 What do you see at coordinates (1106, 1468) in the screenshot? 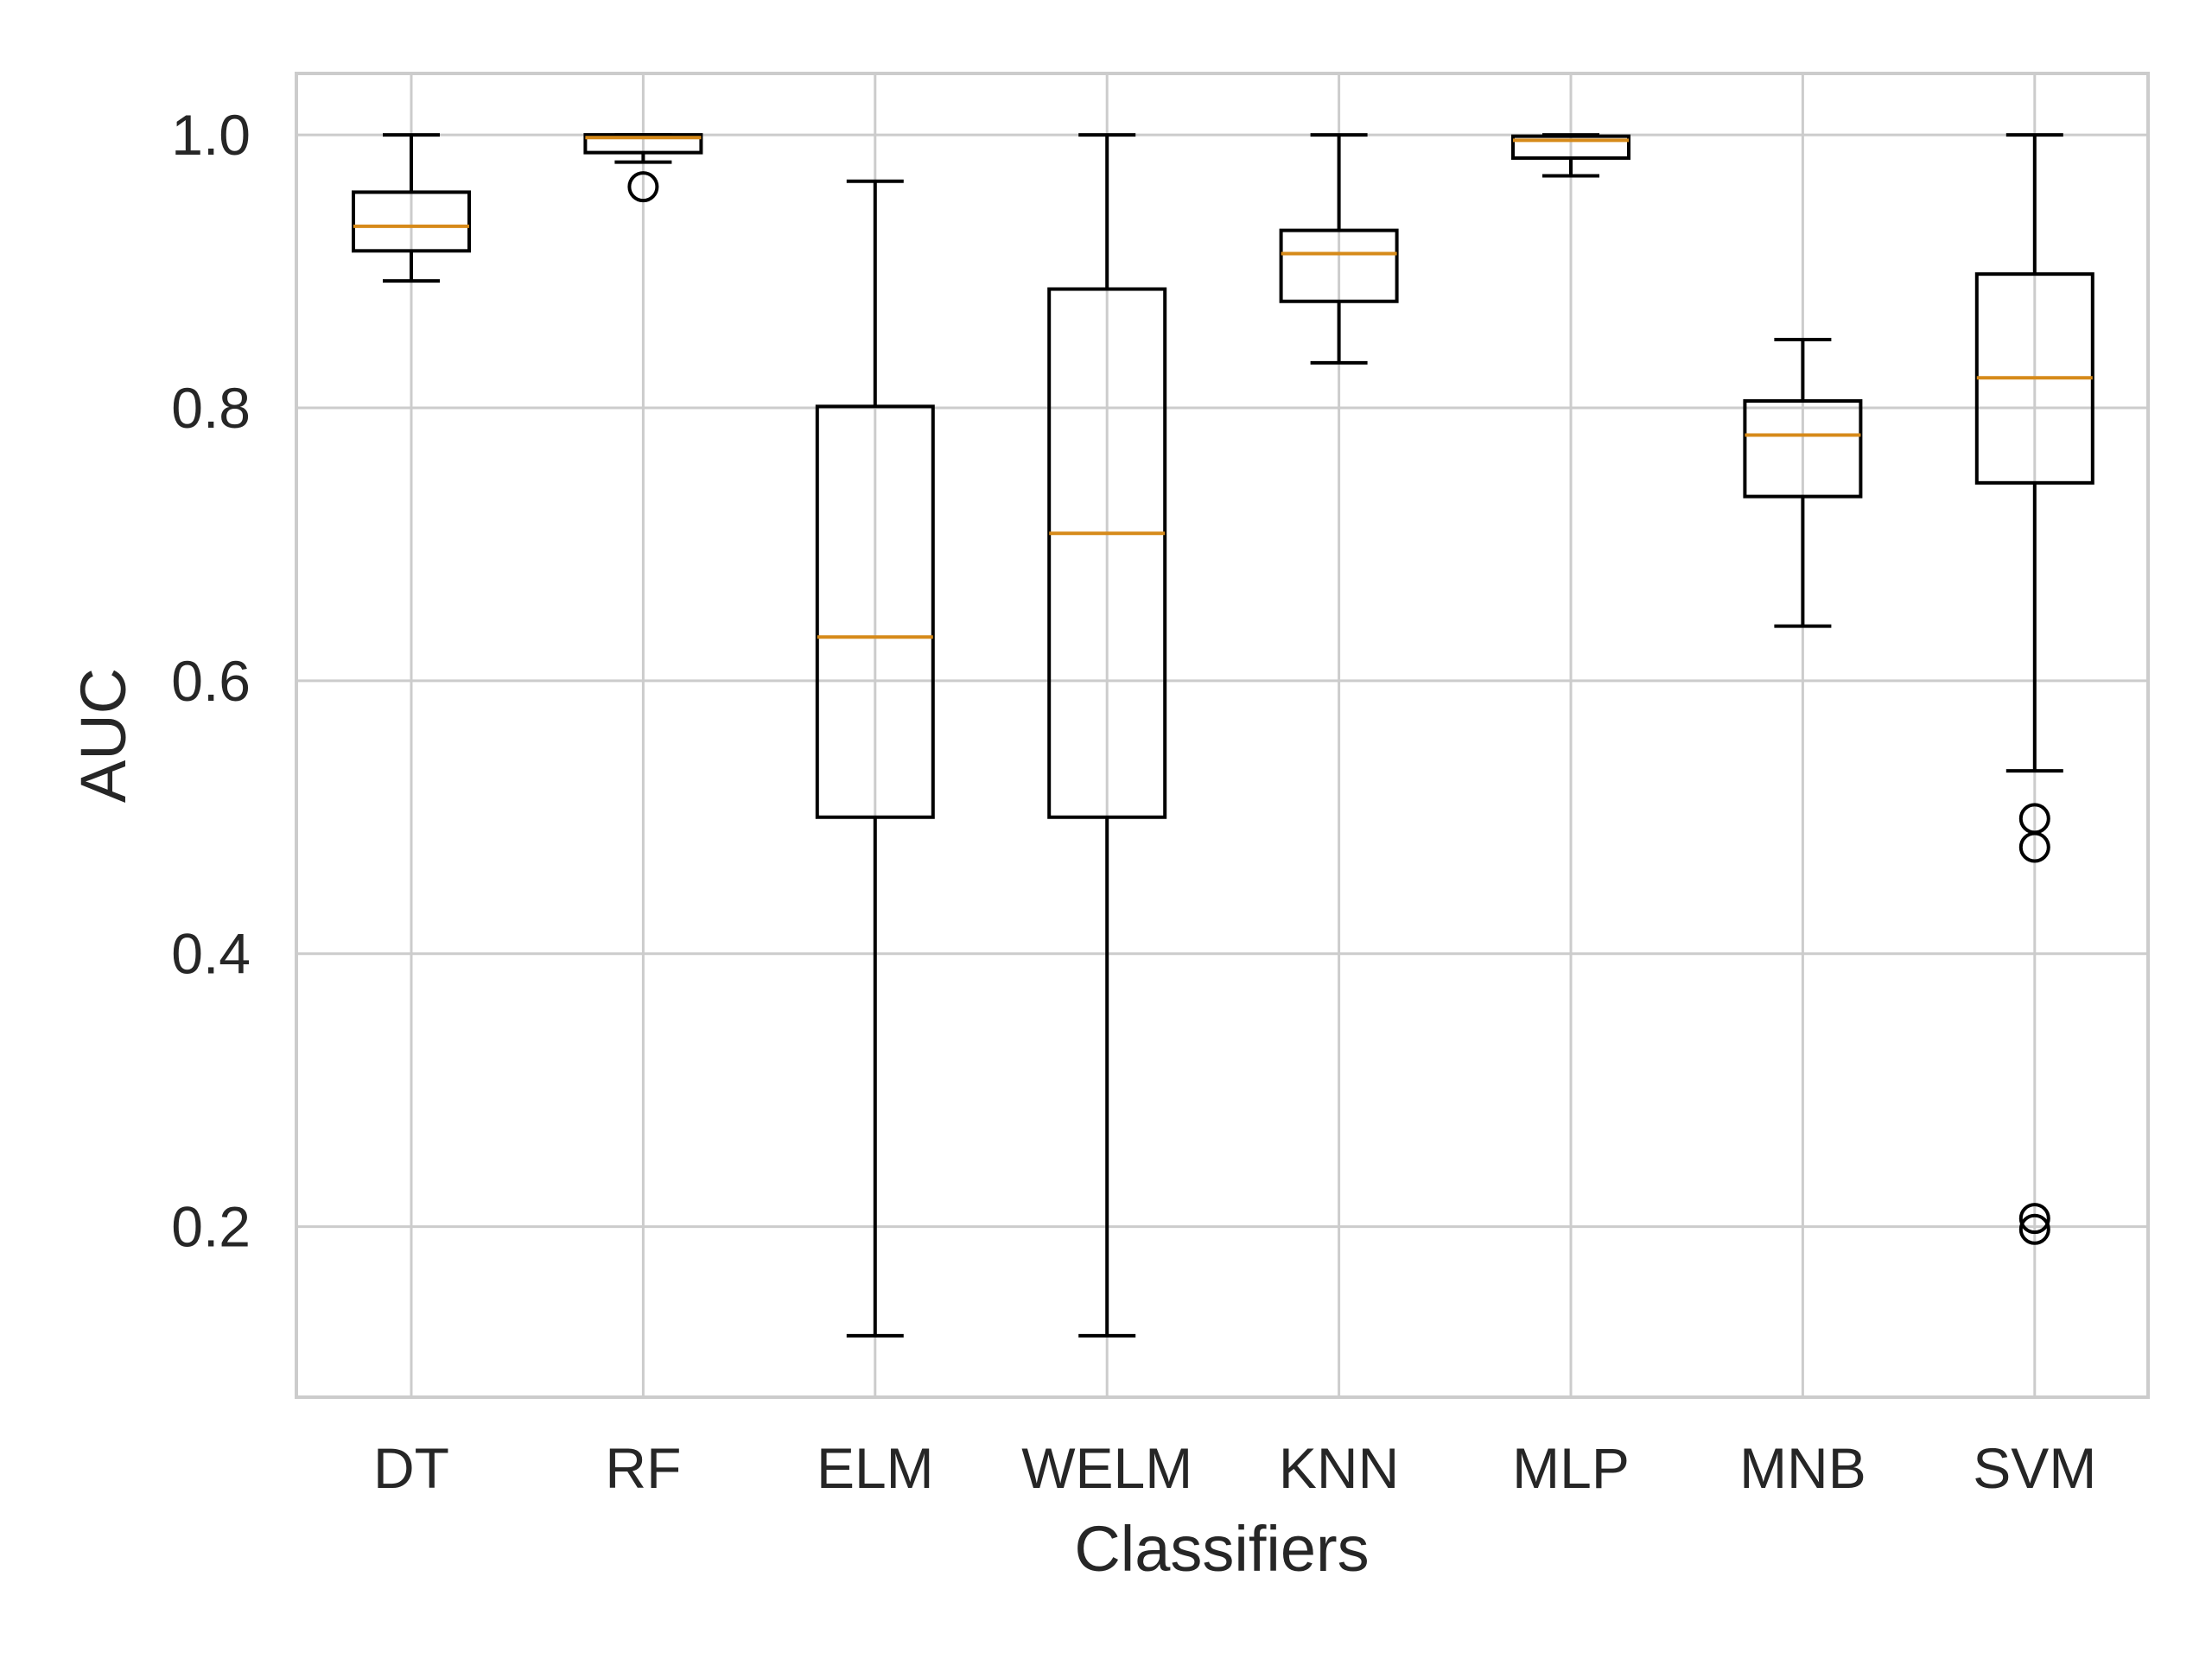
I see `x-tick-label: WELM` at bounding box center [1106, 1468].